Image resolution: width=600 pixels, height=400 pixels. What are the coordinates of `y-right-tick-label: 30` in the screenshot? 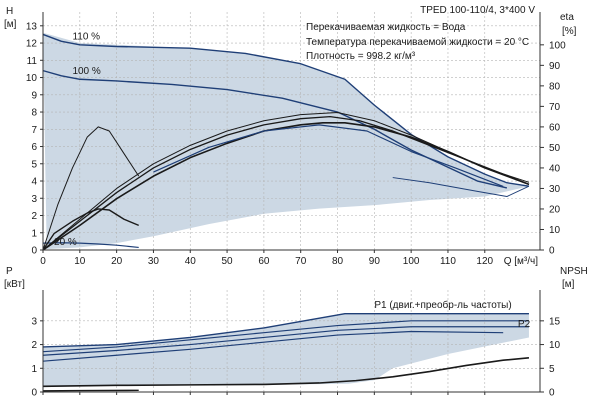 It's located at (555, 189).